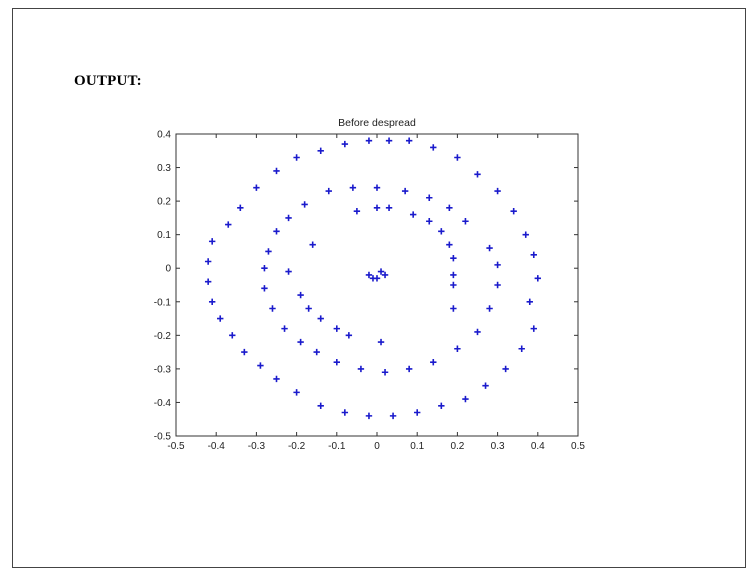  I want to click on y-tick-label: 0.1, so click(164, 235).